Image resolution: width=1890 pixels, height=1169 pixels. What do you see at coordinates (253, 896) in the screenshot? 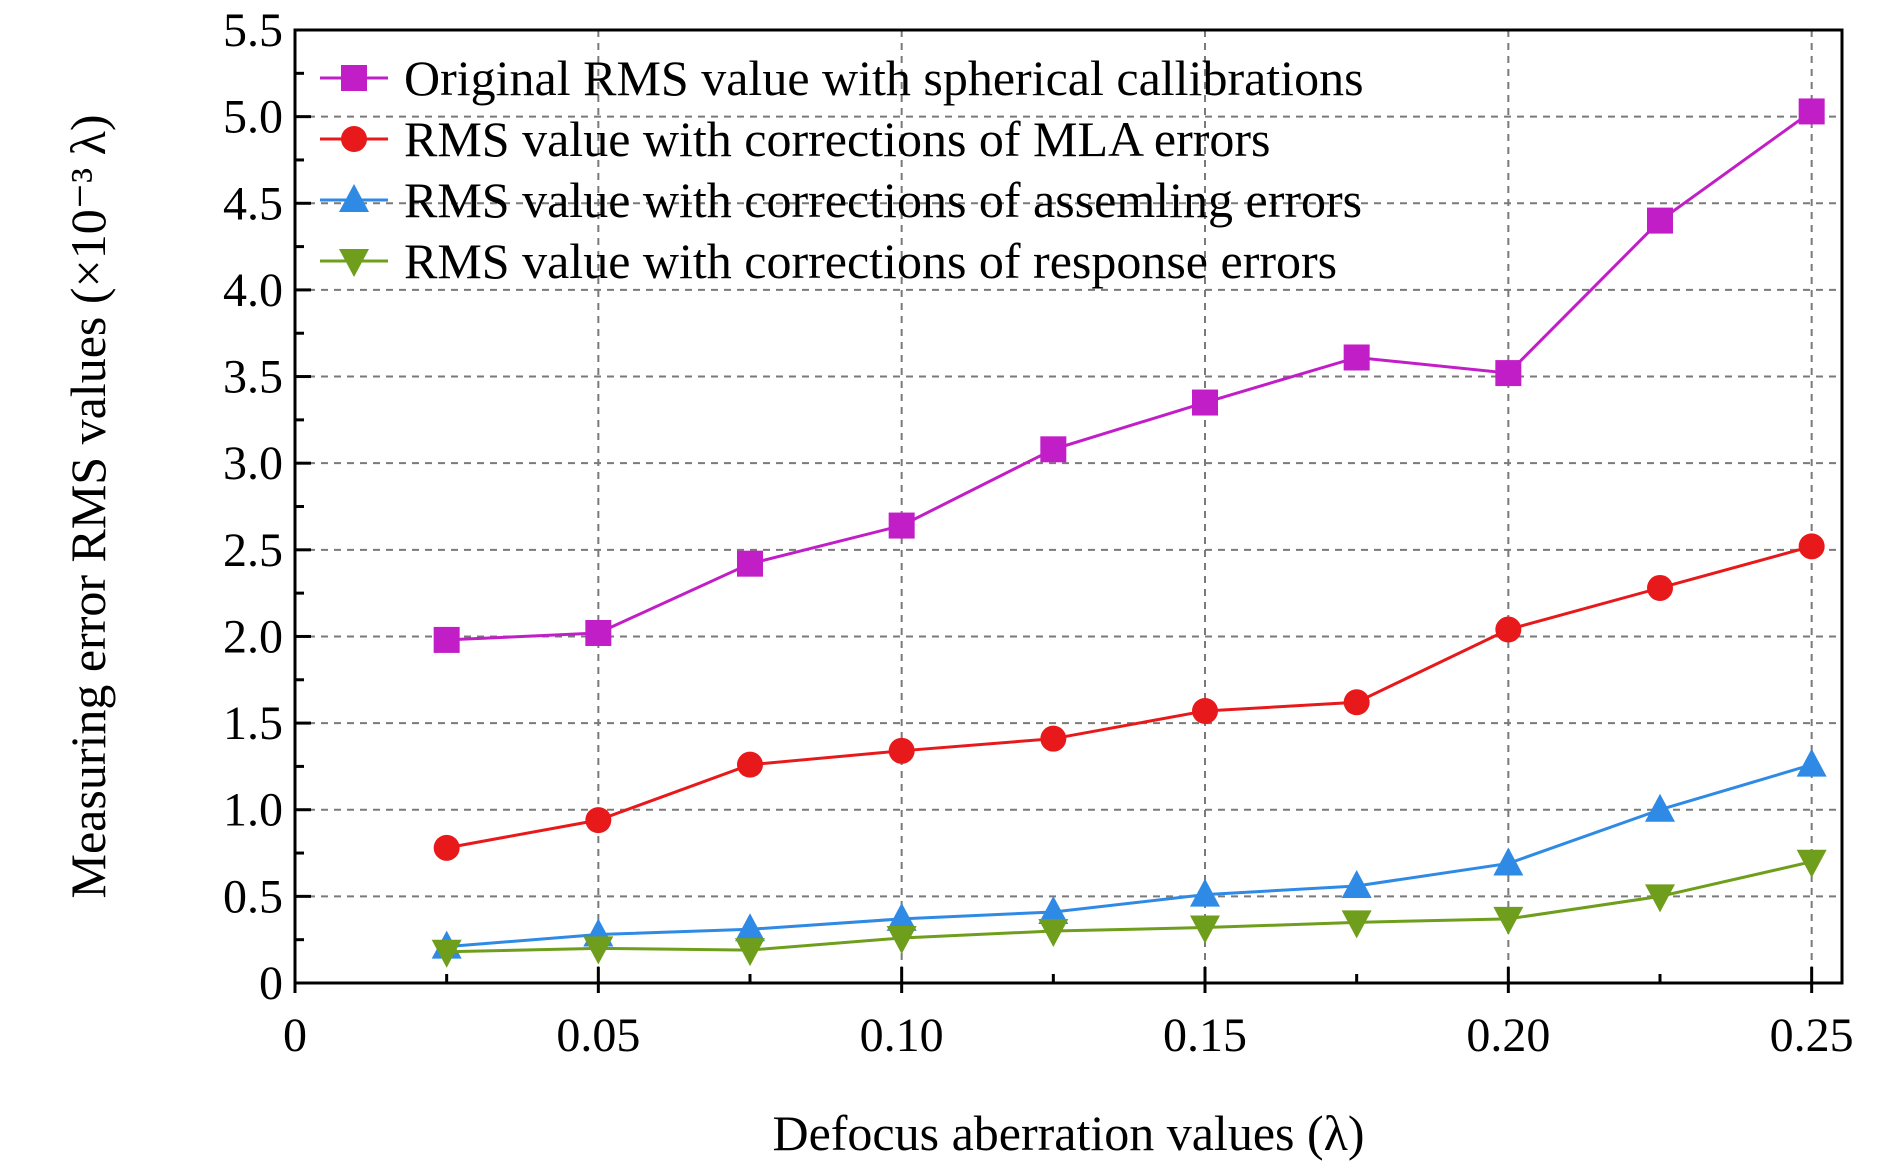
I see `y-tick-label: 0.5` at bounding box center [253, 896].